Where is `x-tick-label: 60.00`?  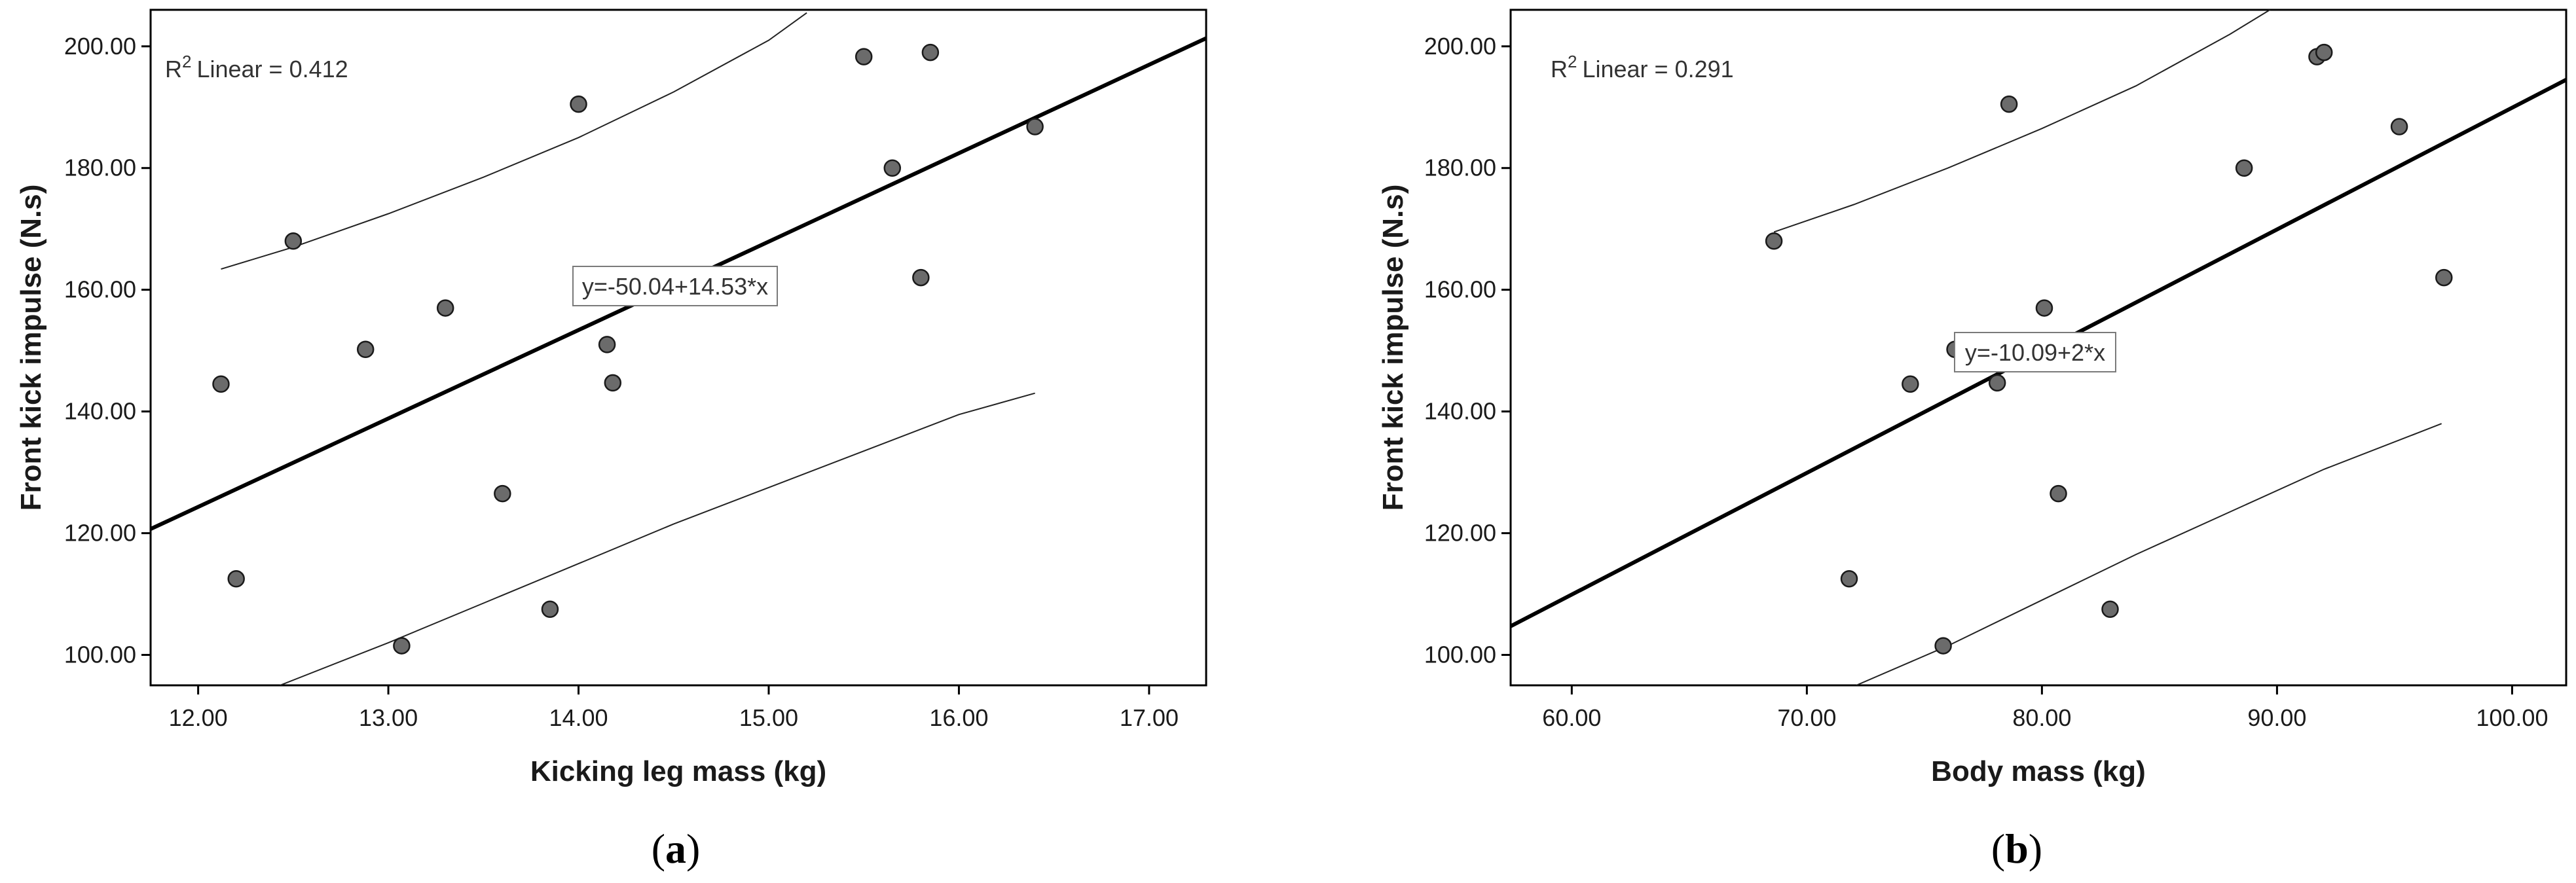
x-tick-label: 60.00 is located at coordinates (1571, 718).